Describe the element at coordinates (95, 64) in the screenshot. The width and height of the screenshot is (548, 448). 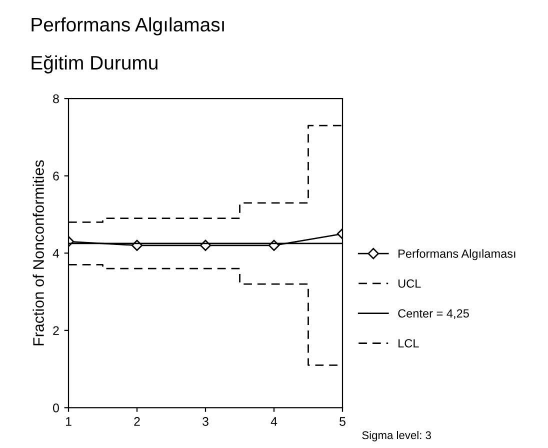
I see `chart-subtitle: Eğitim Durumu` at that location.